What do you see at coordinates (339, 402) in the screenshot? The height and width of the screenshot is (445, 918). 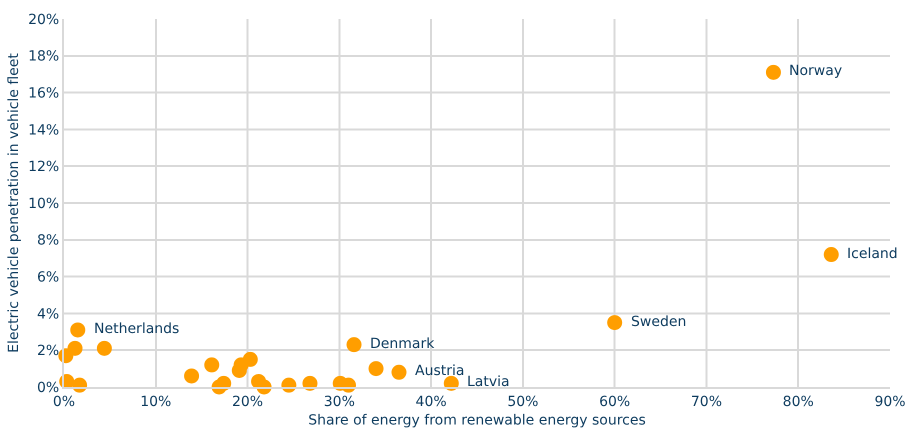 I see `x-tick-label: 30%` at bounding box center [339, 402].